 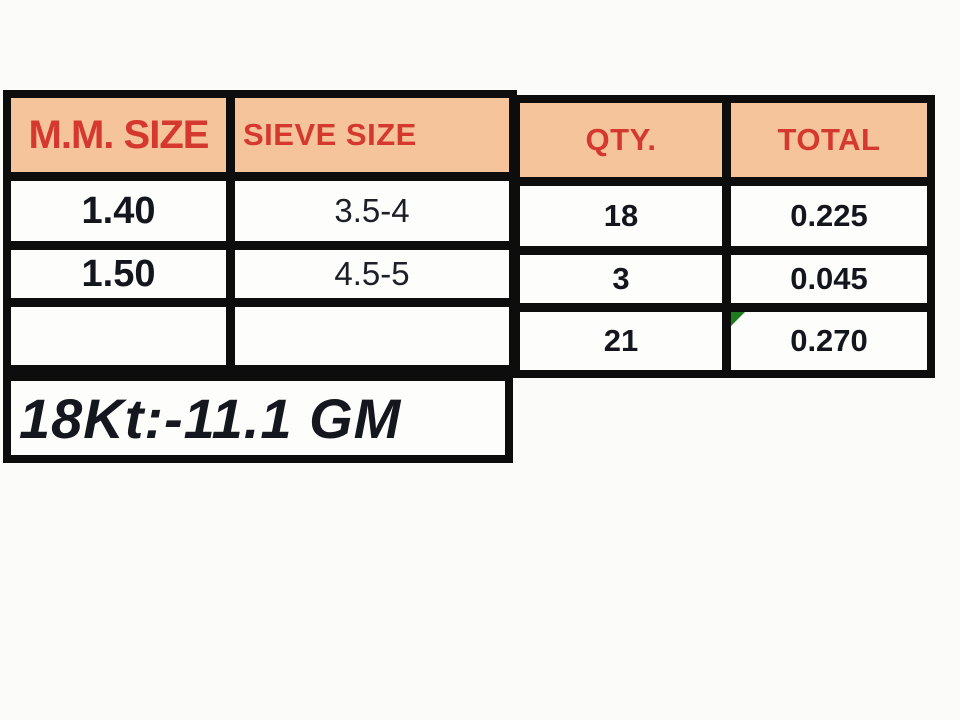 I want to click on cell-mm-size-totals-empty, so click(x=118, y=336).